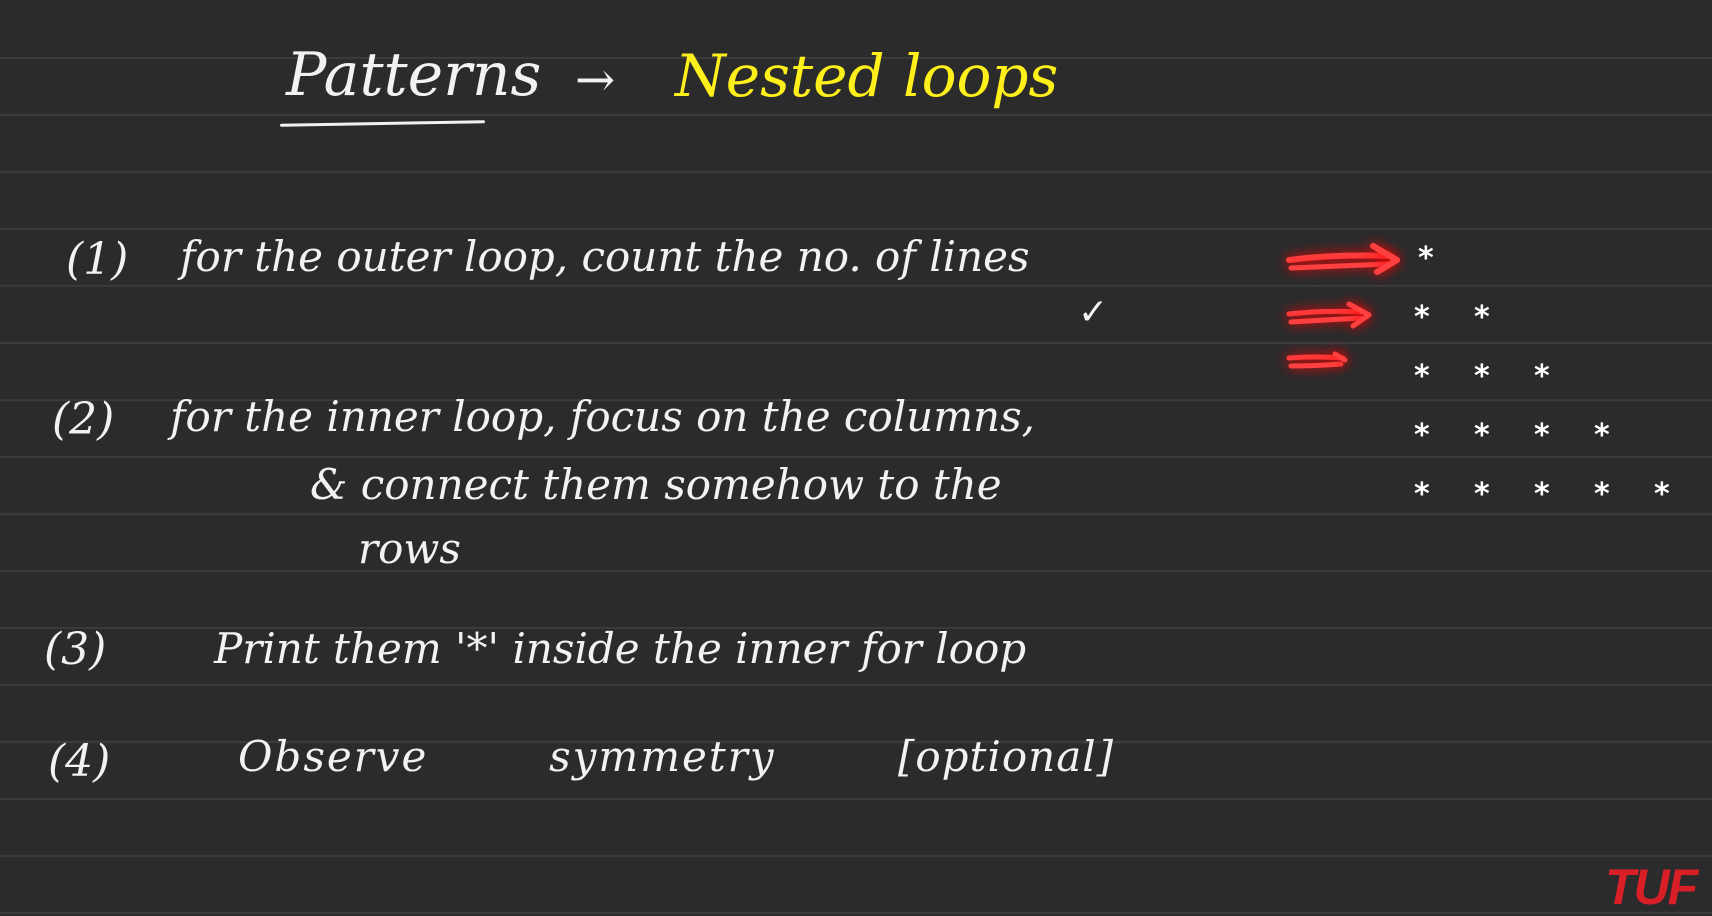  Describe the element at coordinates (620, 648) in the screenshot. I see `step-3-text: Print them '*' inside the inner for loop` at that location.